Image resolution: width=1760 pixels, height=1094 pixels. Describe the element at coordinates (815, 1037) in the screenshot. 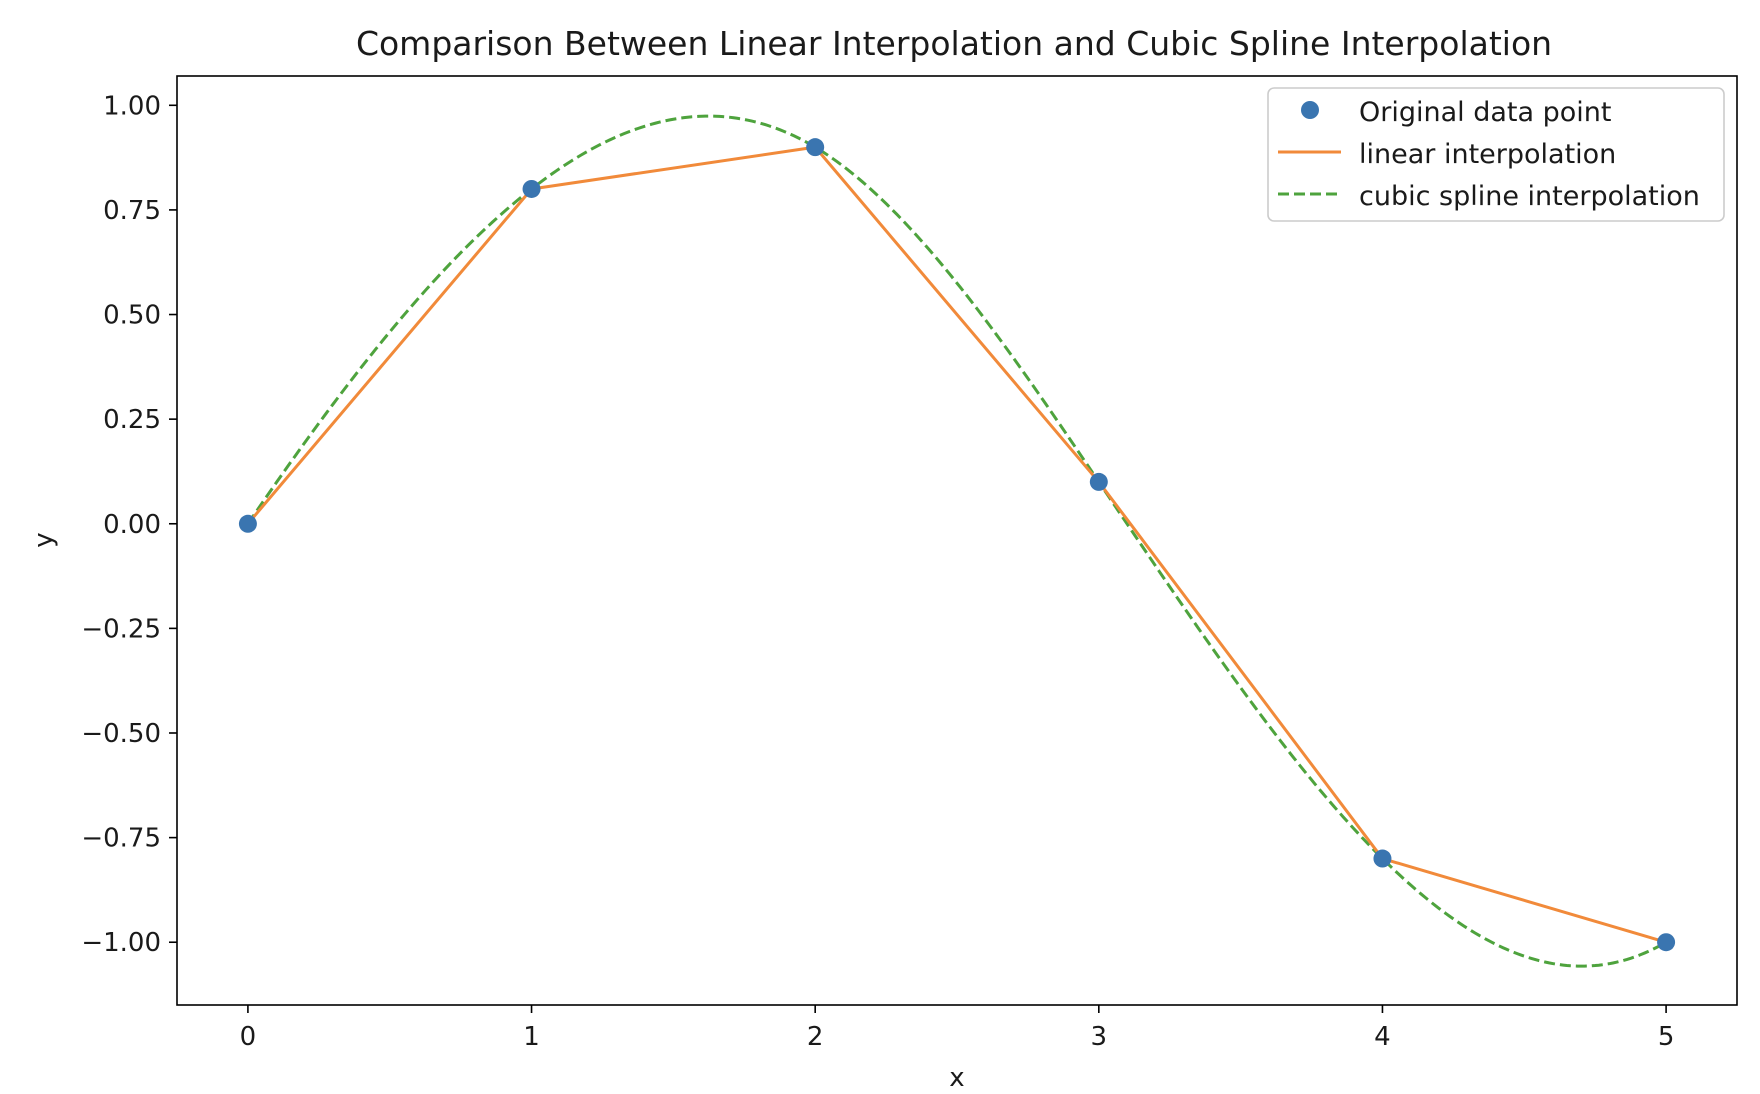

I see `x-tick-label: 2` at that location.